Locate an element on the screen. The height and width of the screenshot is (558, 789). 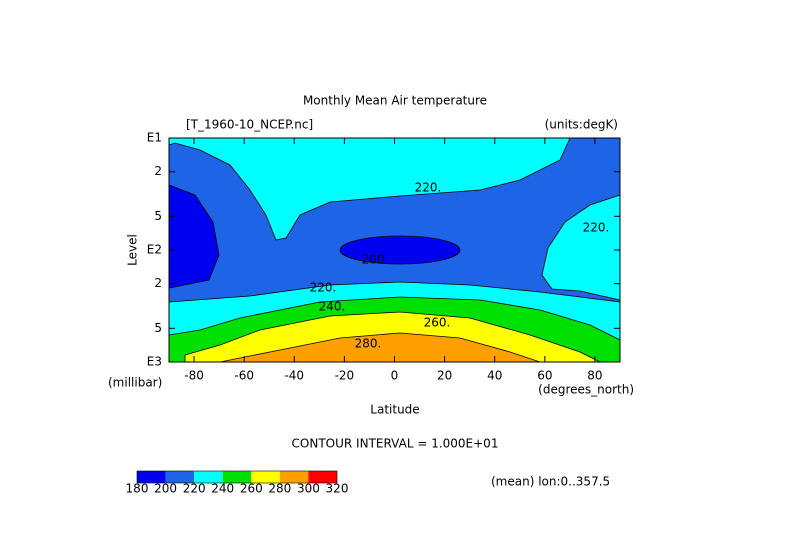
colorbar-label: 200 is located at coordinates (165, 489).